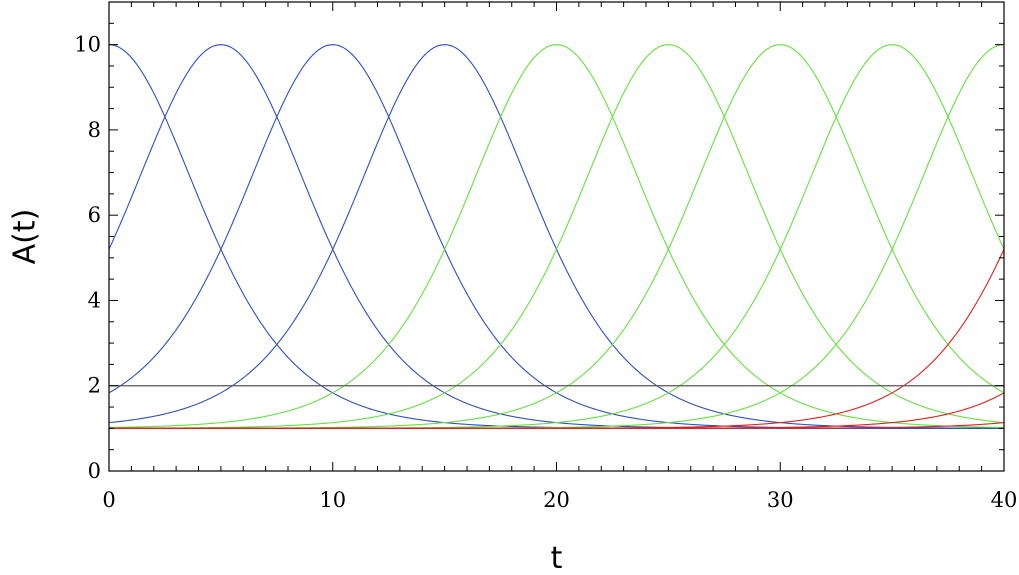 This screenshot has height=575, width=1019. Describe the element at coordinates (556, 500) in the screenshot. I see `x-tick-label: 20` at that location.